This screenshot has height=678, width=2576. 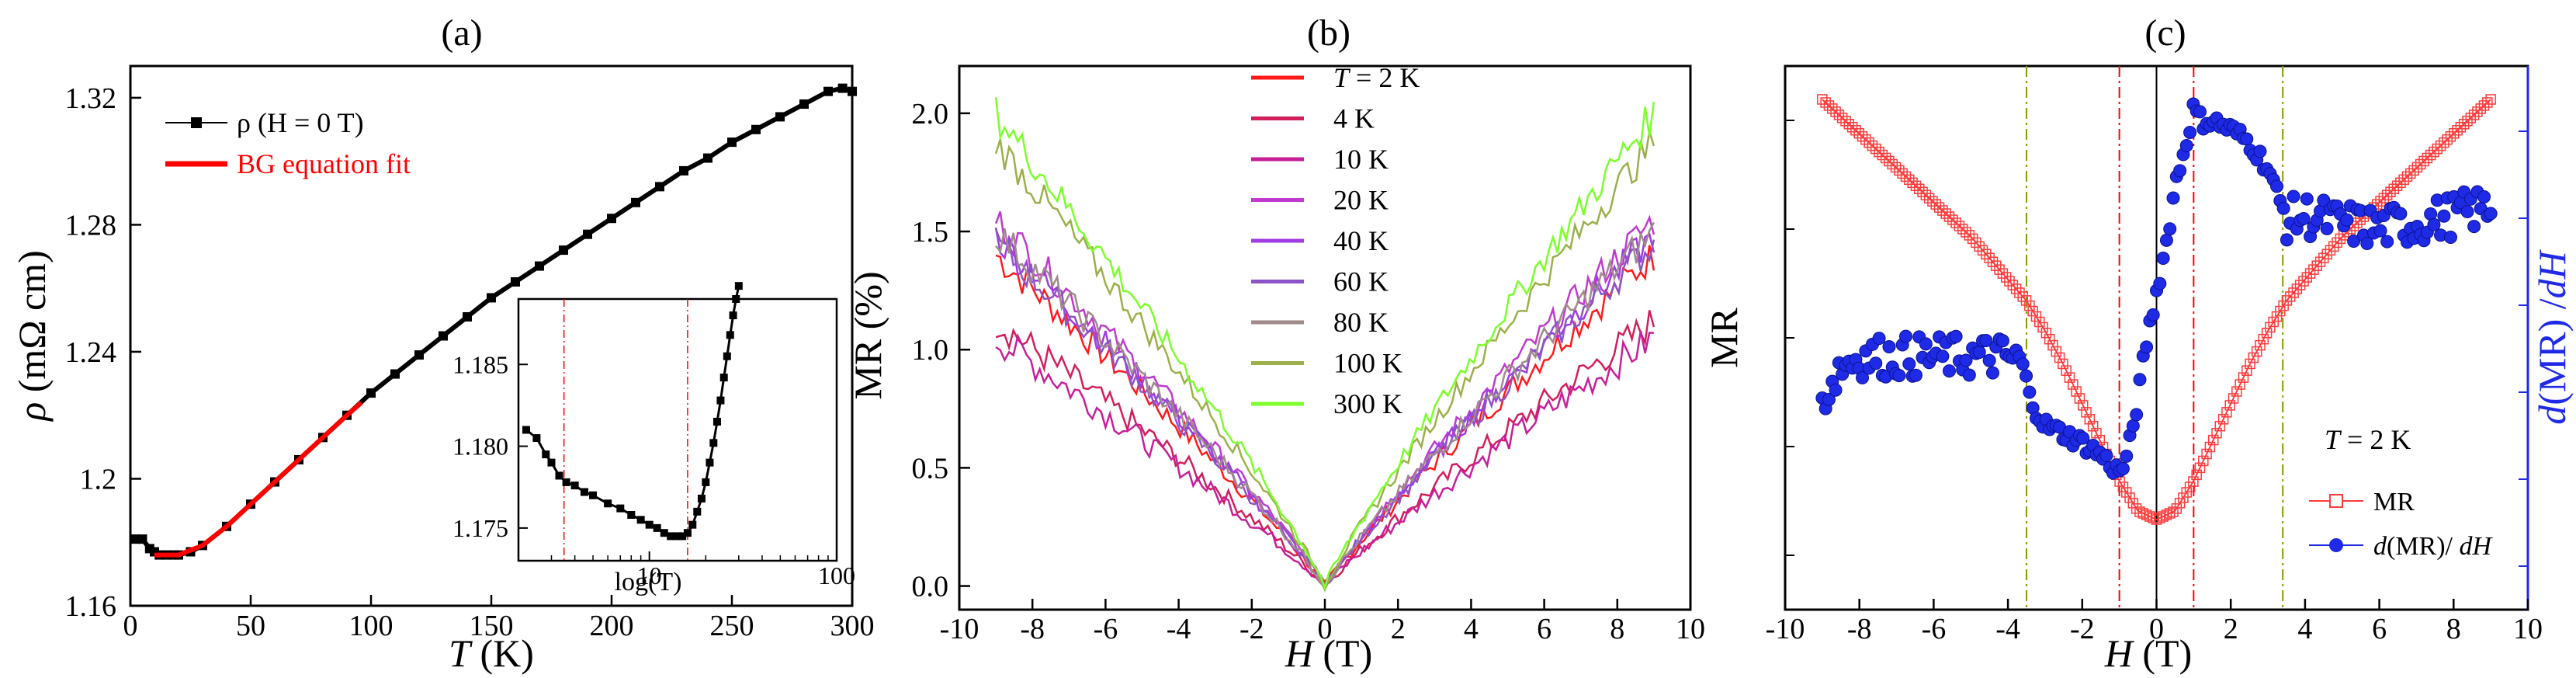 What do you see at coordinates (499, 618) in the screenshot?
I see `panel-a-x-ticks: 0 50 100 150 200 250 300` at bounding box center [499, 618].